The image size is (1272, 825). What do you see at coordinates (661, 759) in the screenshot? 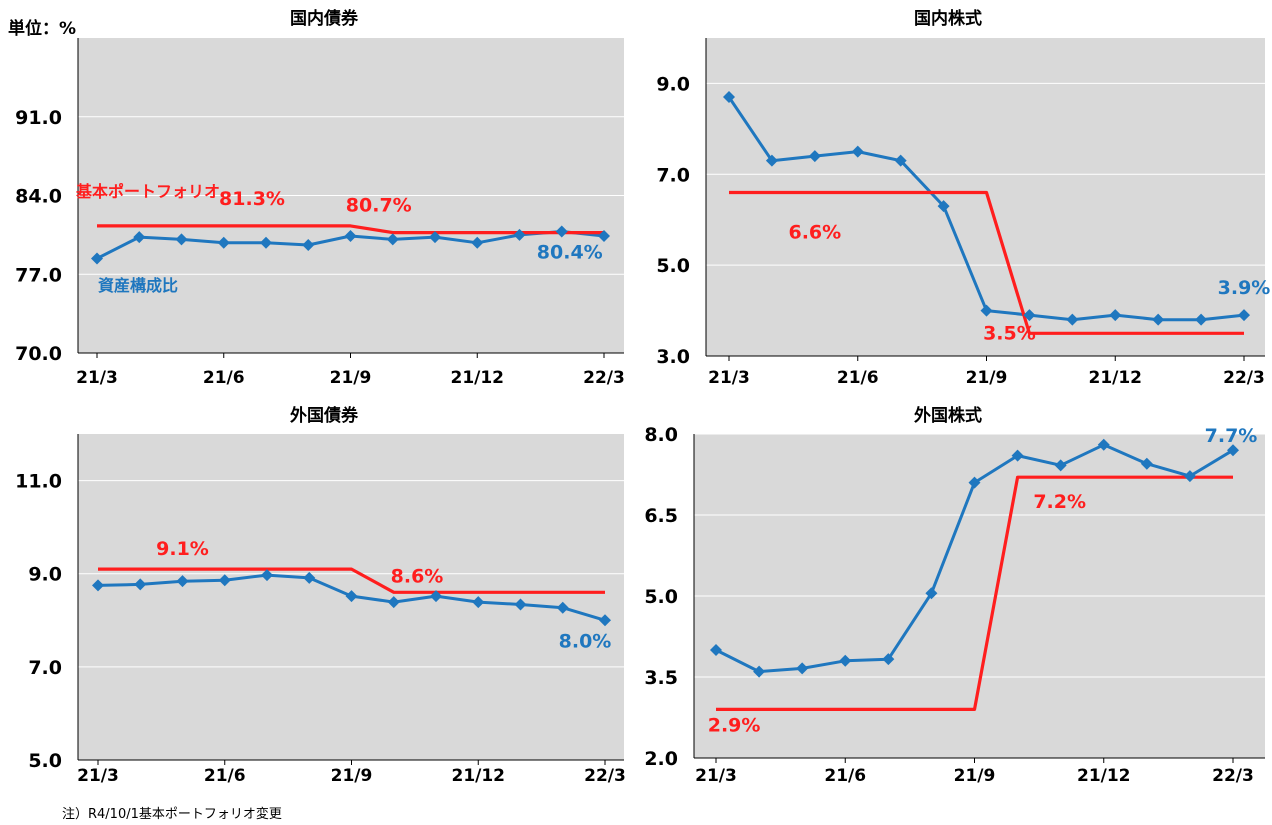
I see `y-tick-label: 2.0` at bounding box center [661, 759].